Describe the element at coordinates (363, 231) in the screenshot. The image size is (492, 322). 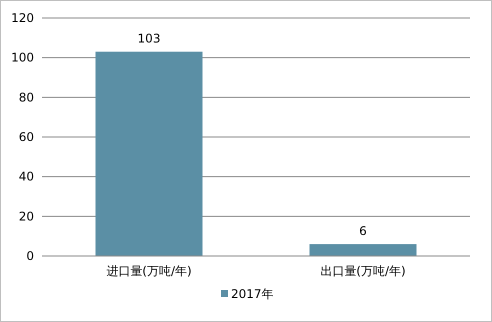
I see `data-label: 6` at that location.